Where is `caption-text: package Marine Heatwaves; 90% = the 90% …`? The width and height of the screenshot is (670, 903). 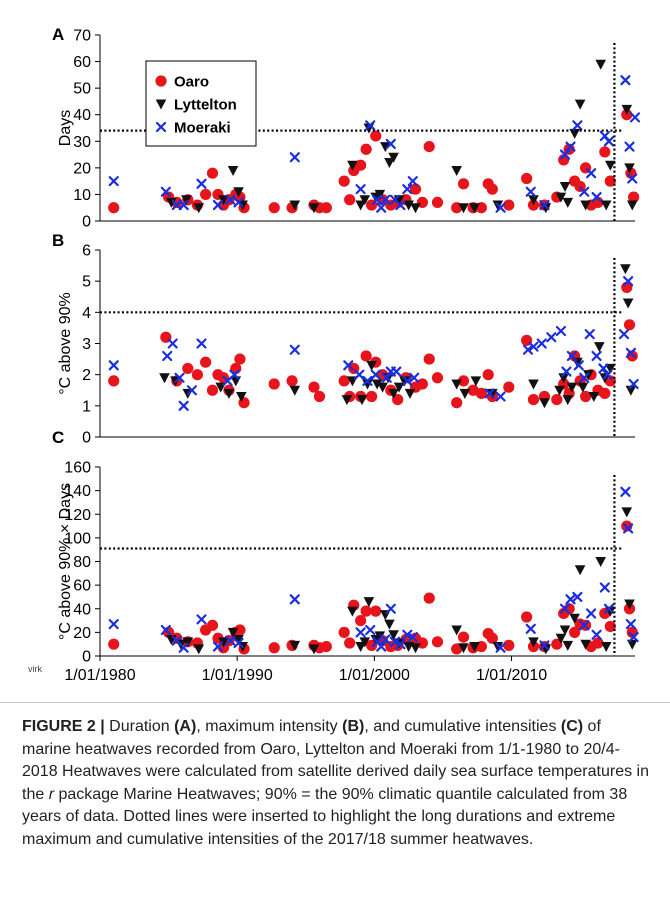
caption-text: package Marine Heatwaves; 90% = the 90% … is located at coordinates (325, 816).